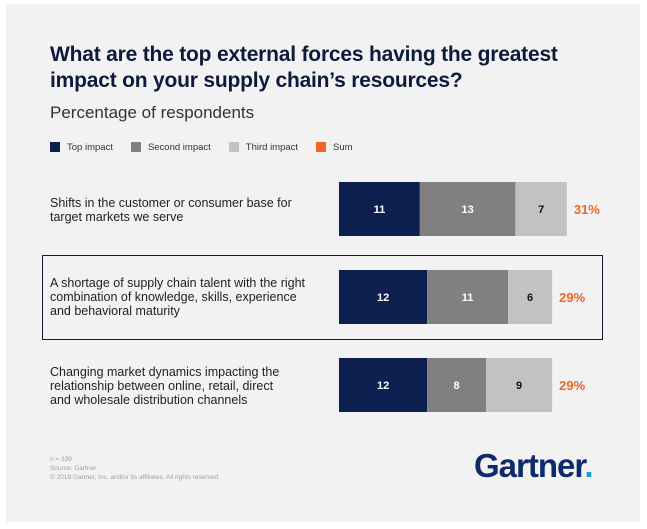  What do you see at coordinates (587, 209) in the screenshot?
I see `sum-label: 31%` at bounding box center [587, 209].